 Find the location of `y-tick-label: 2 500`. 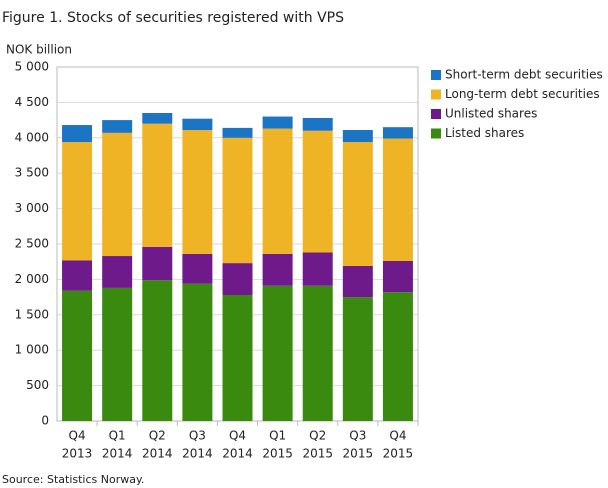

y-tick-label: 2 500 is located at coordinates (32, 244).